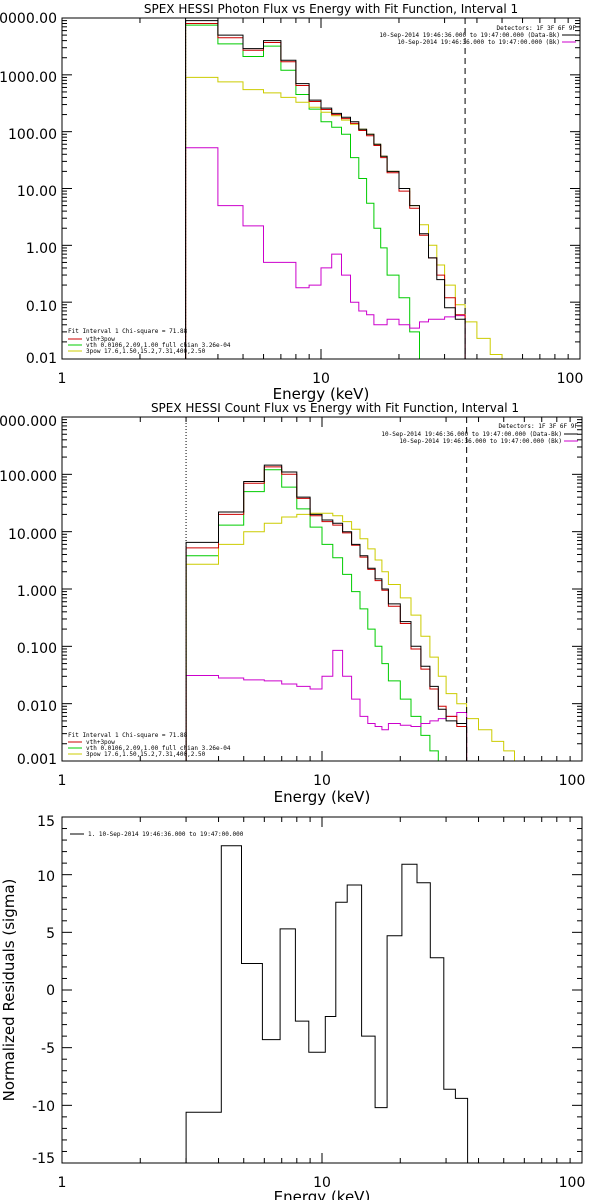 This screenshot has height=1200, width=600. What do you see at coordinates (37, 592) in the screenshot?
I see `y-tick-label: 1.000` at bounding box center [37, 592].